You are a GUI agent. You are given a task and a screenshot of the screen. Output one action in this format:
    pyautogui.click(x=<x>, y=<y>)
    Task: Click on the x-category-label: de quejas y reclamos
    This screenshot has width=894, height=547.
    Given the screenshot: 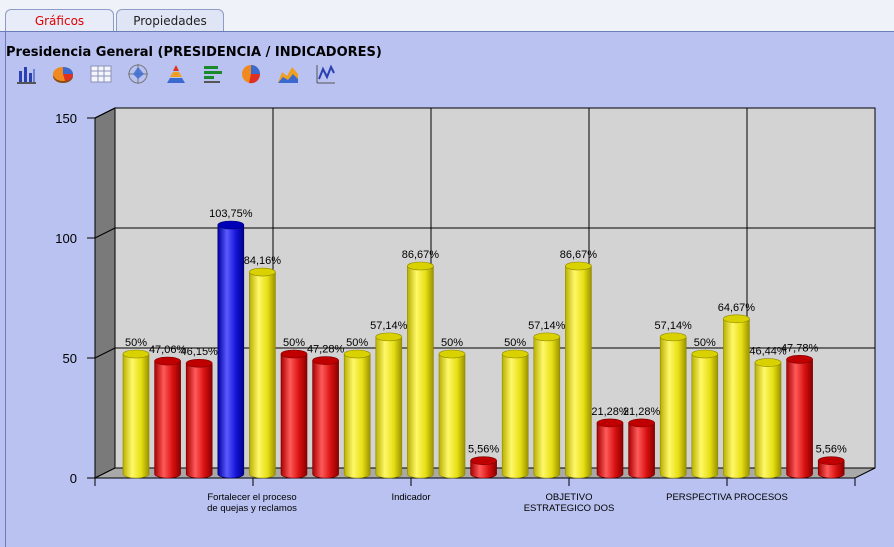 What is the action you would take?
    pyautogui.click(x=252, y=508)
    